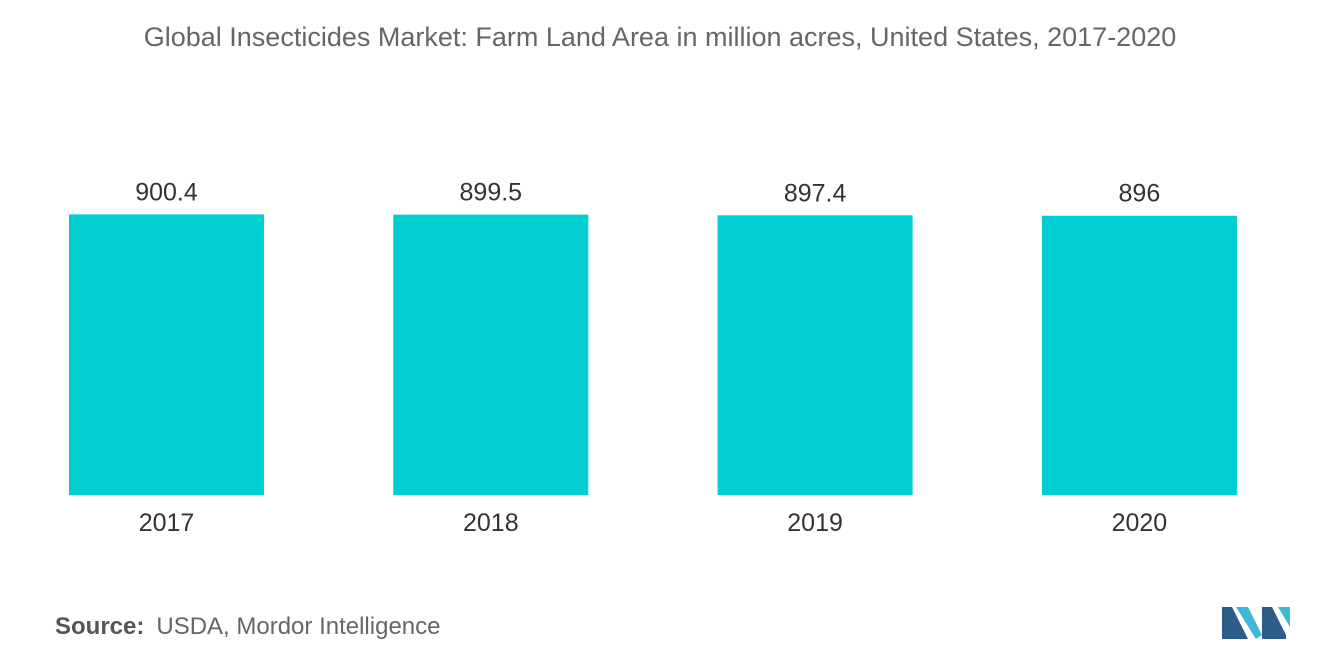  Describe the element at coordinates (815, 193) in the screenshot. I see `value-label-2019: 897.4` at that location.